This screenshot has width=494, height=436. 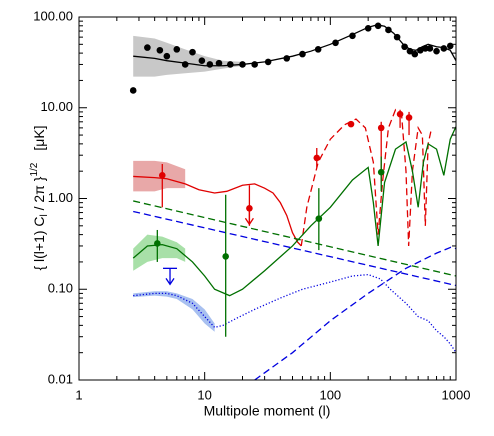 What do you see at coordinates (39, 137) in the screenshot?
I see `y-label-unit: [μK]` at bounding box center [39, 137].